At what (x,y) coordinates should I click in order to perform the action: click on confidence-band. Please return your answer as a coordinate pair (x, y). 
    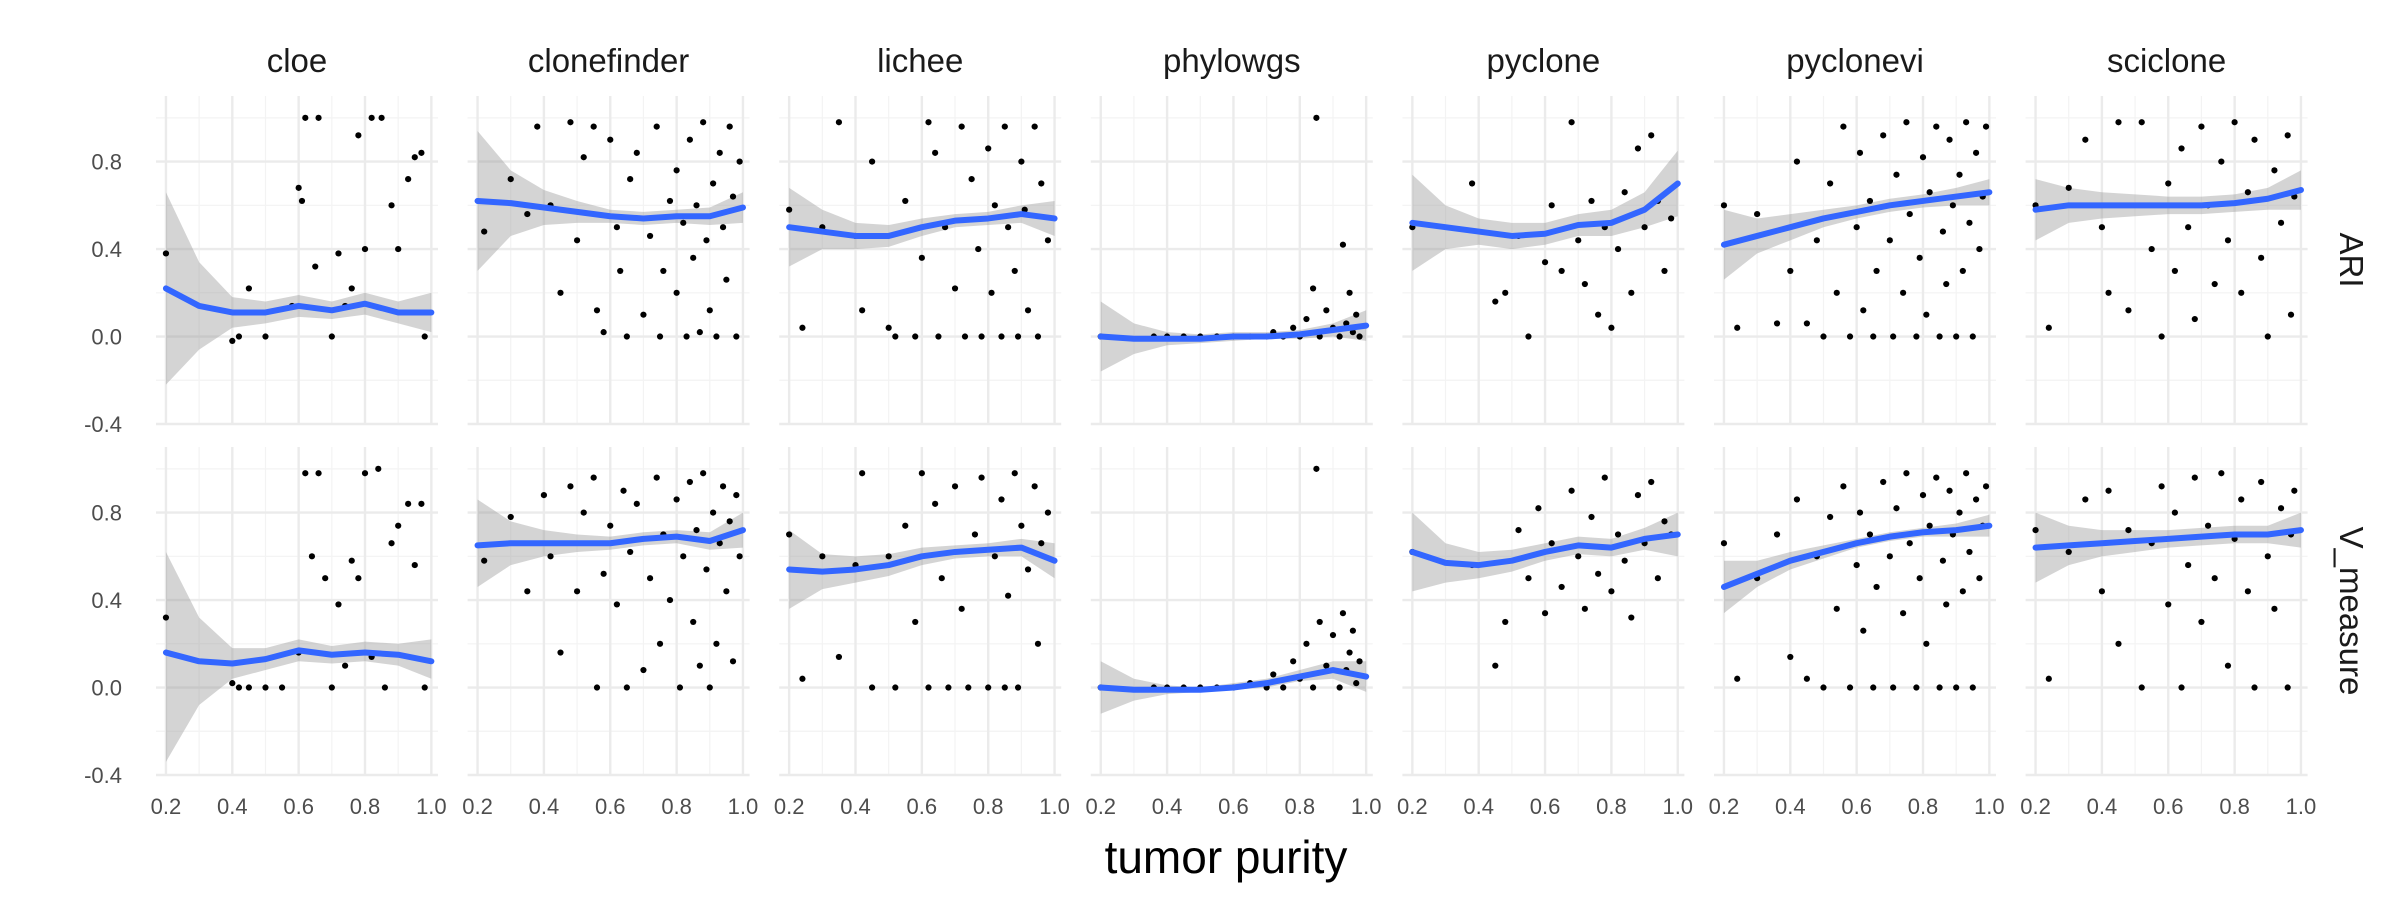
    Looking at the image, I should click on (1856, 229).